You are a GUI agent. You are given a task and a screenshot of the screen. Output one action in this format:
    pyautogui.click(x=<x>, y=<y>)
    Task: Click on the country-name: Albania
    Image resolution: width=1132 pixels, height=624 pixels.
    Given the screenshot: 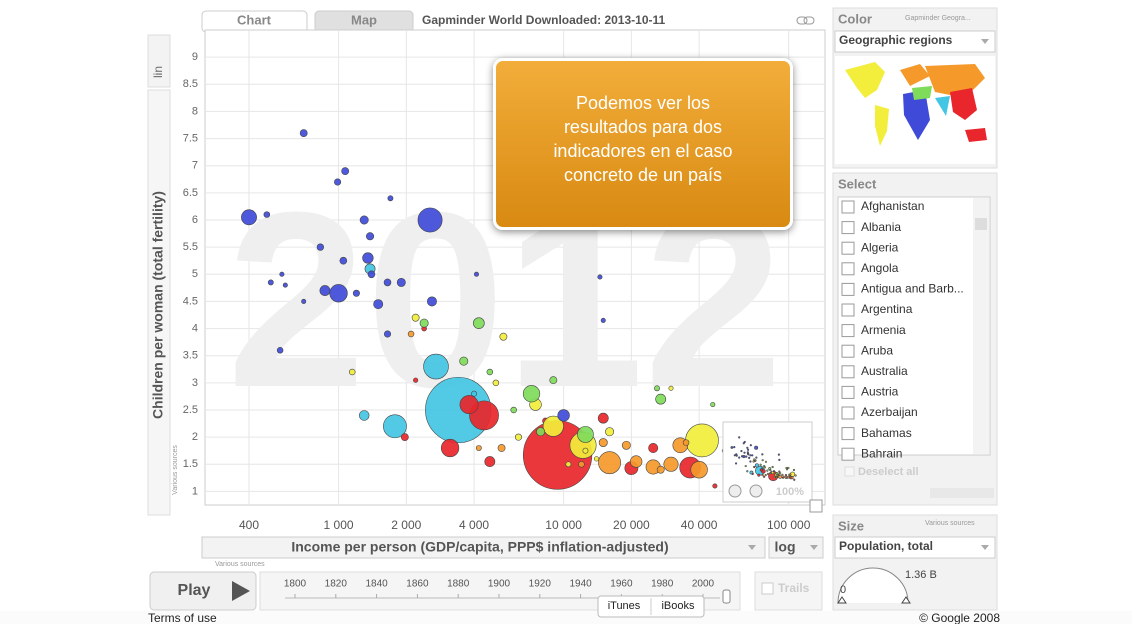 What is the action you would take?
    pyautogui.click(x=881, y=227)
    